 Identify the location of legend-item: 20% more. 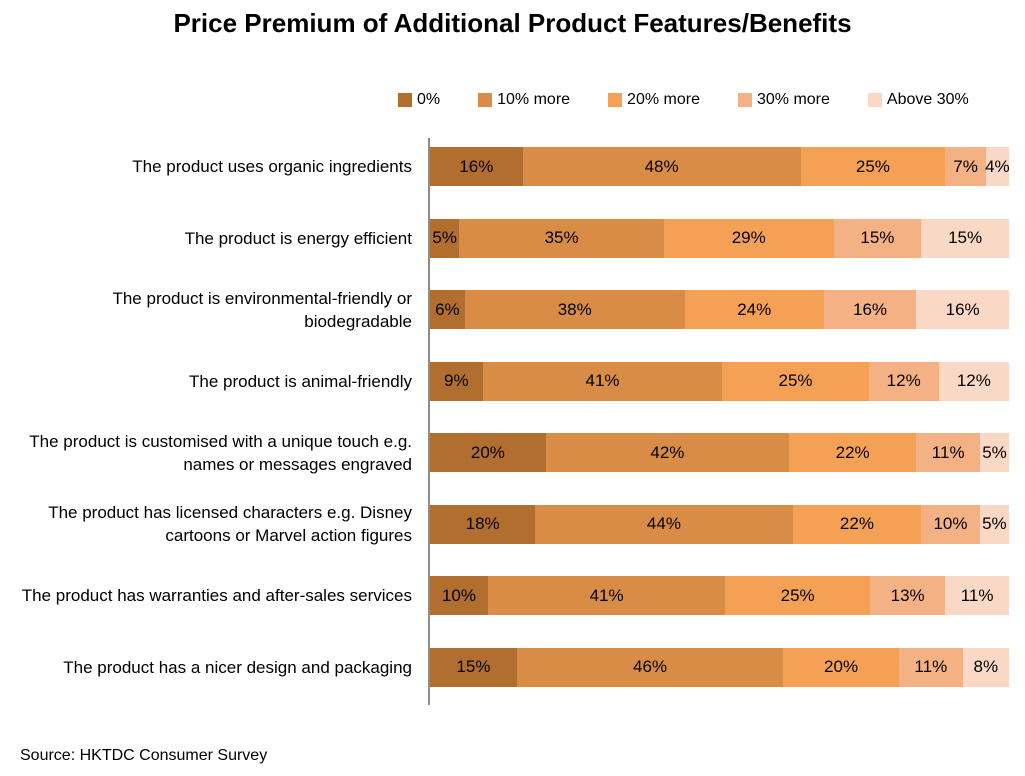
(654, 100).